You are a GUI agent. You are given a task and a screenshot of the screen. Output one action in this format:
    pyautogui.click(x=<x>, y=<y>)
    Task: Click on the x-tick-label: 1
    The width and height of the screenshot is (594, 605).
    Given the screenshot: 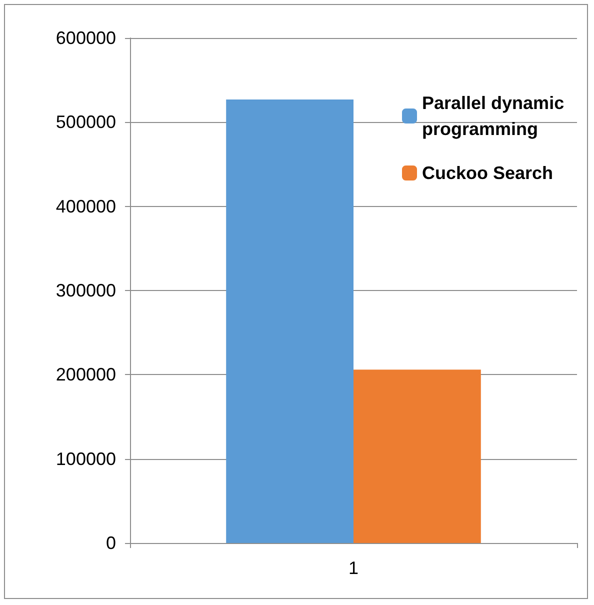 What is the action you would take?
    pyautogui.click(x=353, y=568)
    